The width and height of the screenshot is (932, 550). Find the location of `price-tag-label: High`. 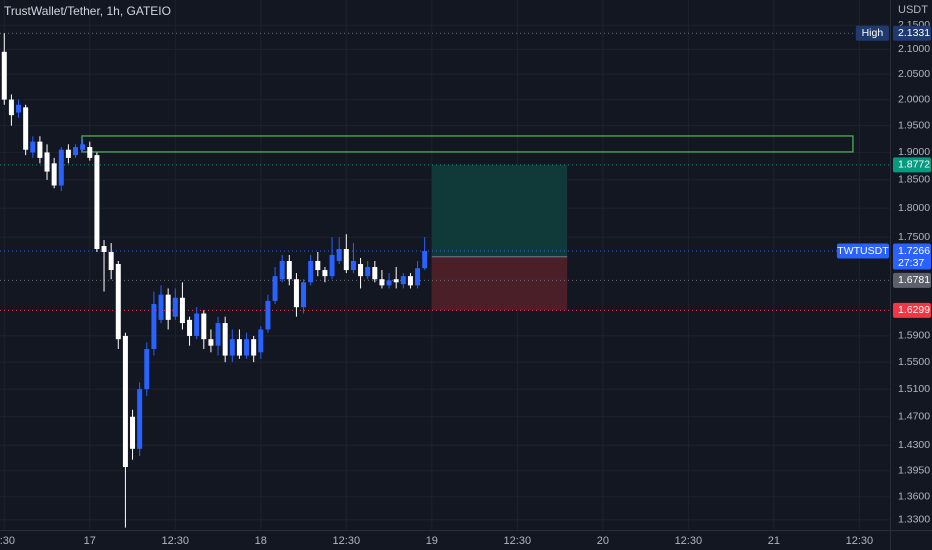

price-tag-label: High is located at coordinates (873, 33).